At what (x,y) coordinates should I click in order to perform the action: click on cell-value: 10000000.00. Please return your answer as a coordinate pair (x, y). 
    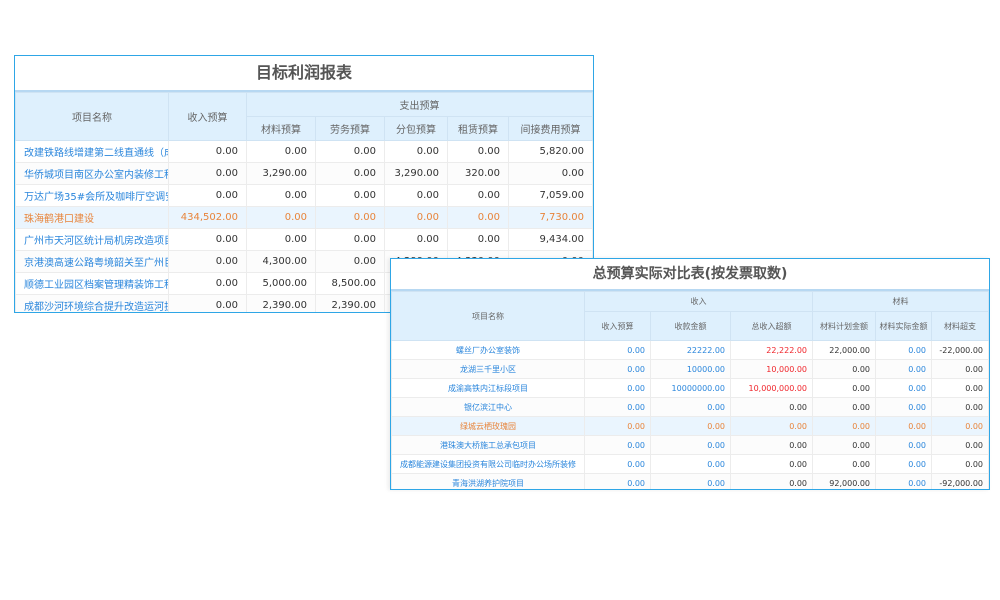
    Looking at the image, I should click on (690, 388).